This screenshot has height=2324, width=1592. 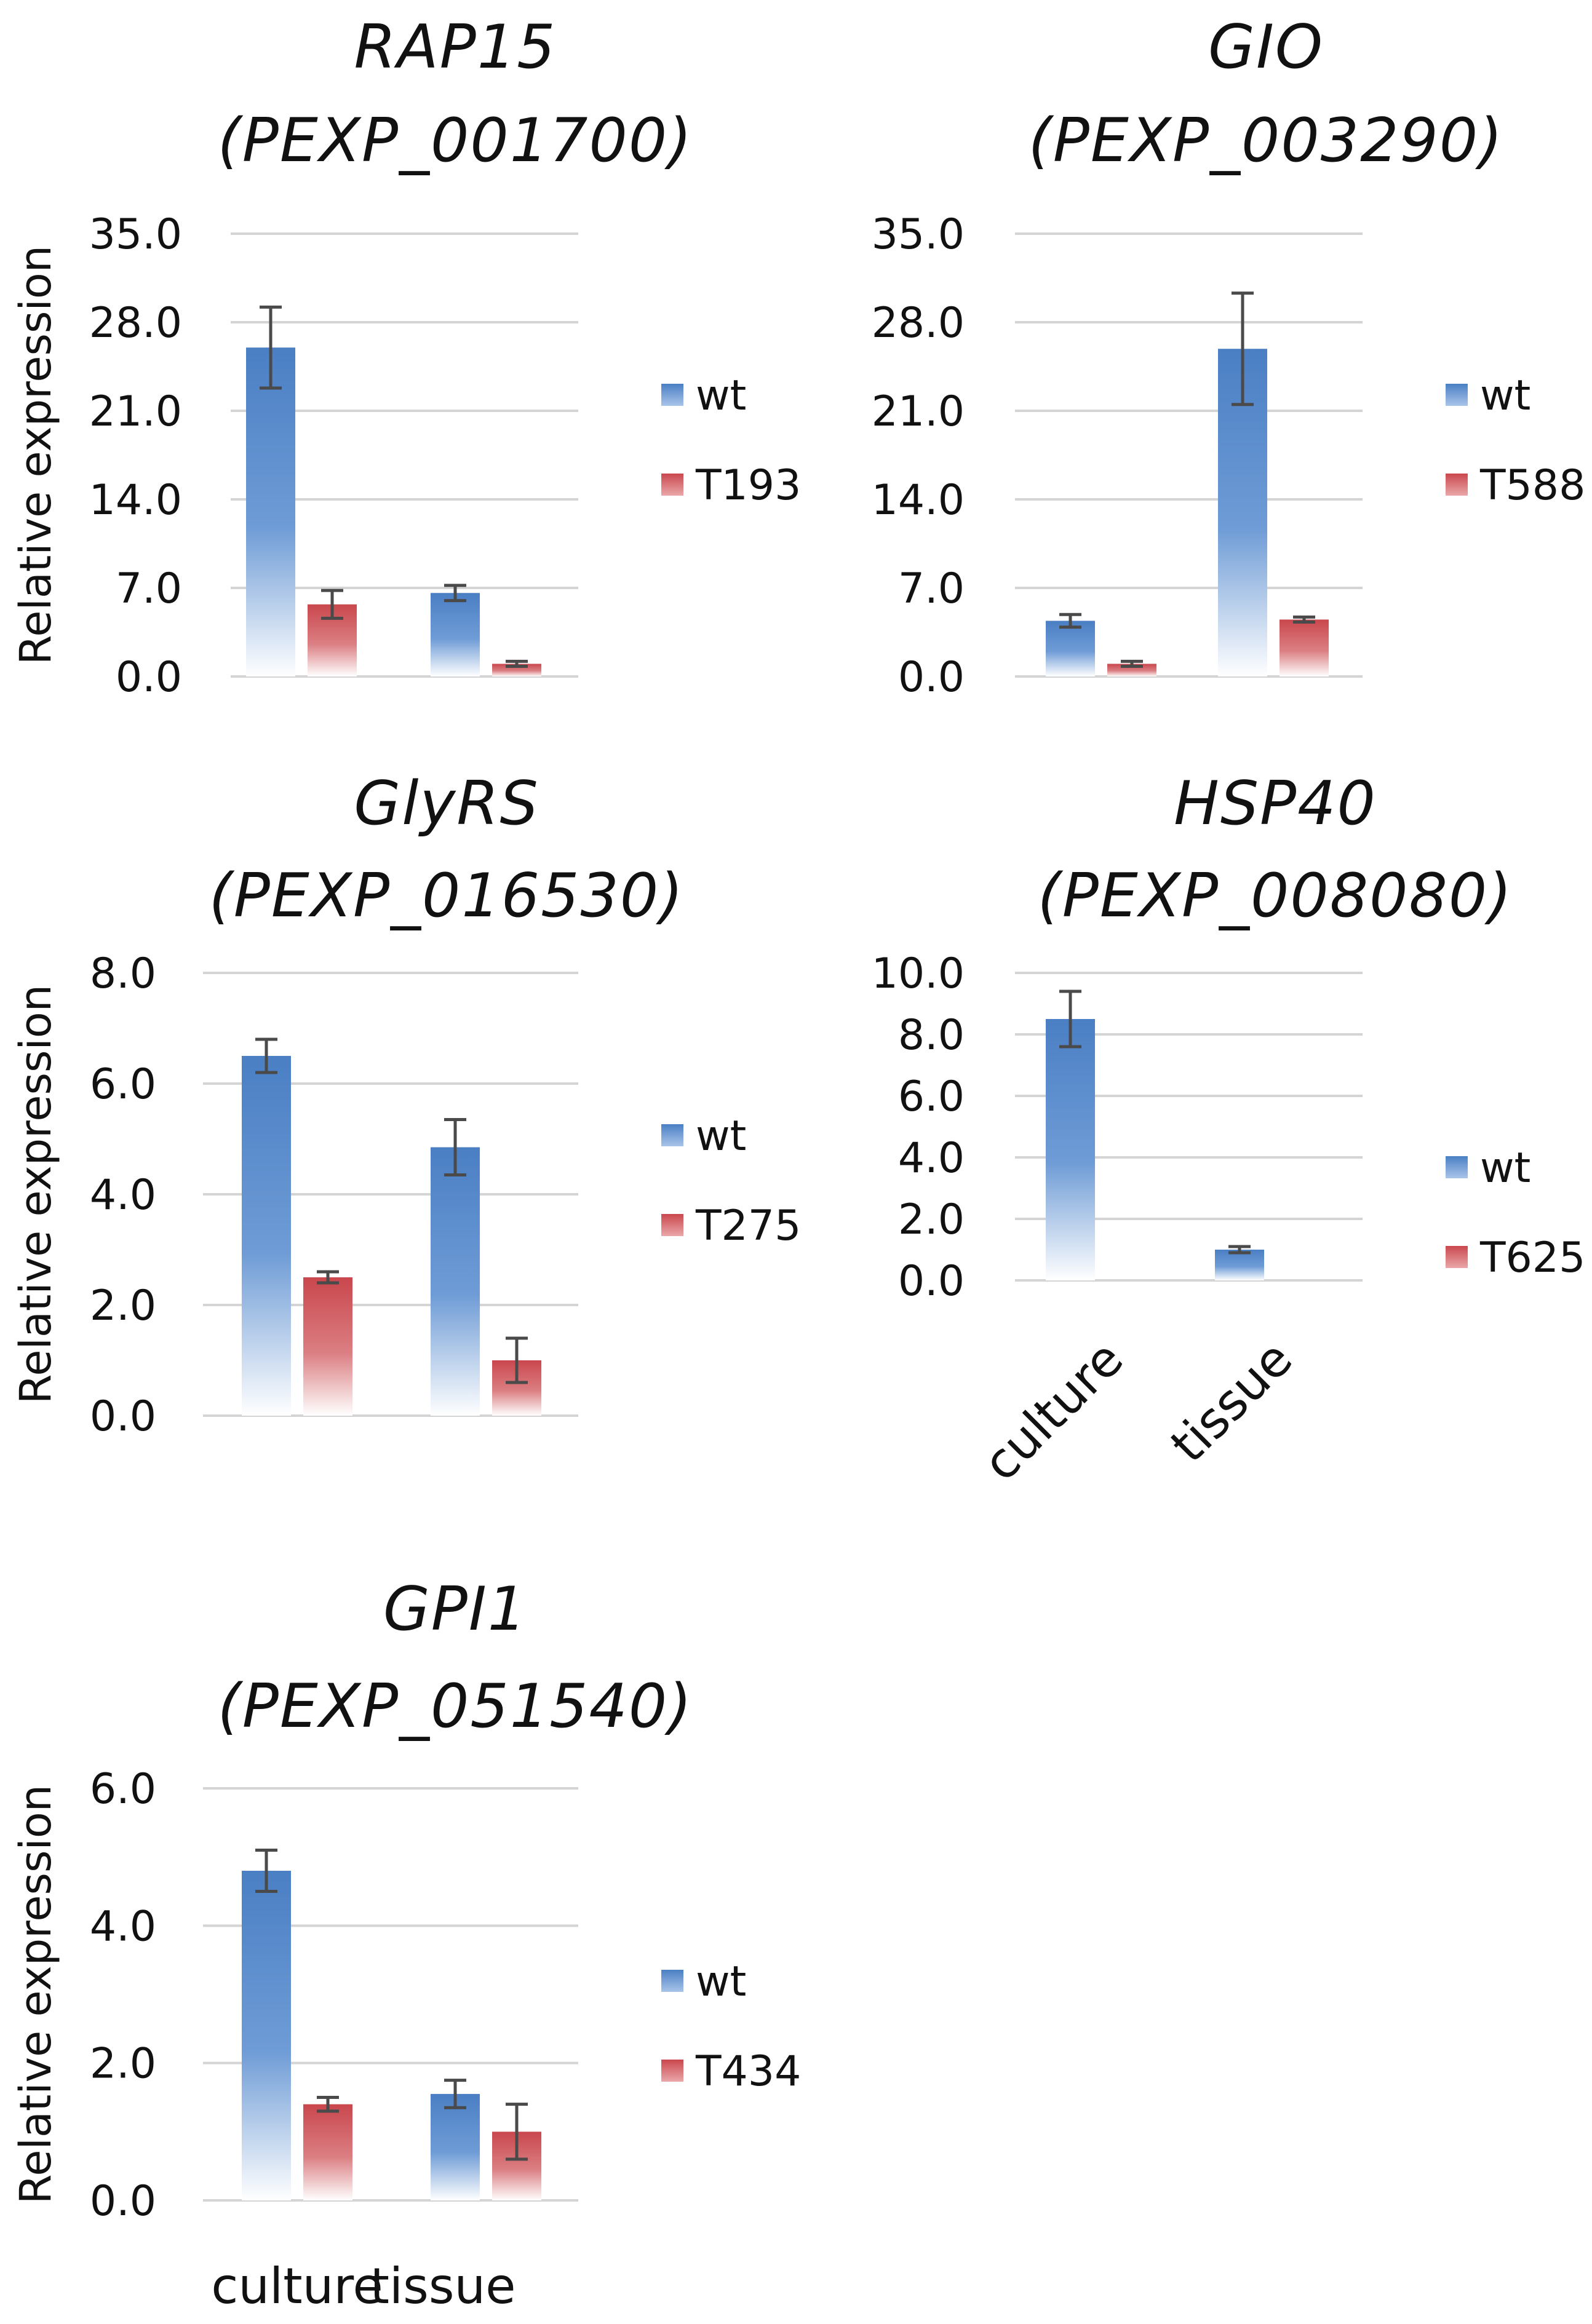 What do you see at coordinates (447, 896) in the screenshot?
I see `chart-title-line: (PEXP_016530)` at bounding box center [447, 896].